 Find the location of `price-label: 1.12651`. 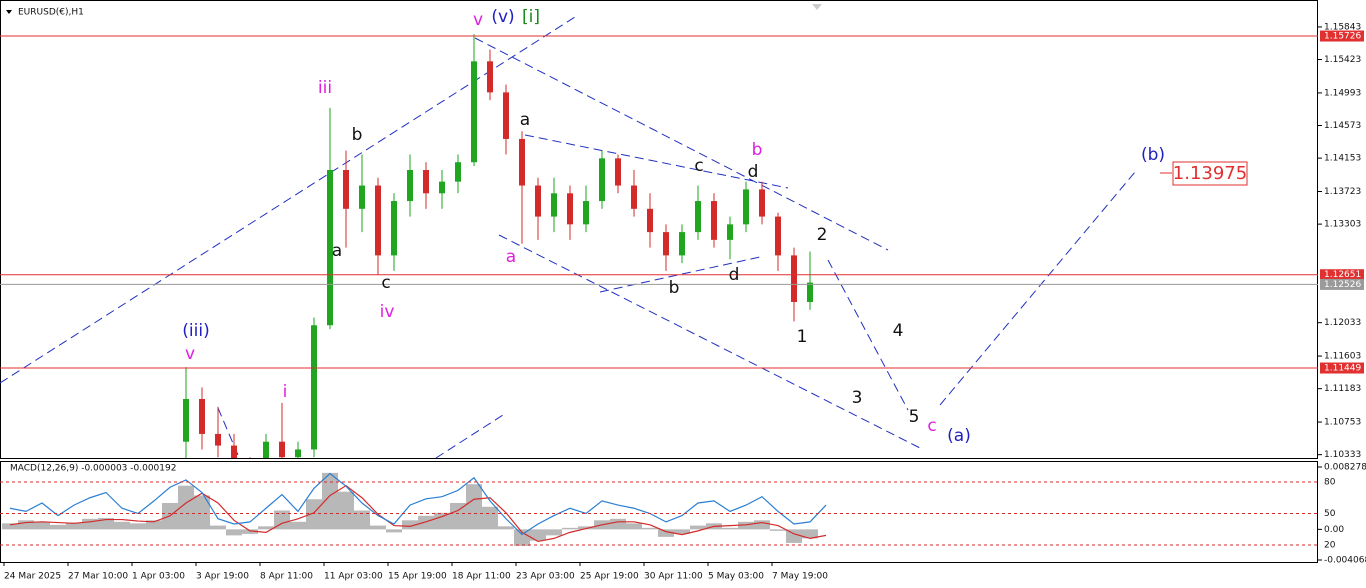

price-label: 1.12651 is located at coordinates (1342, 275).